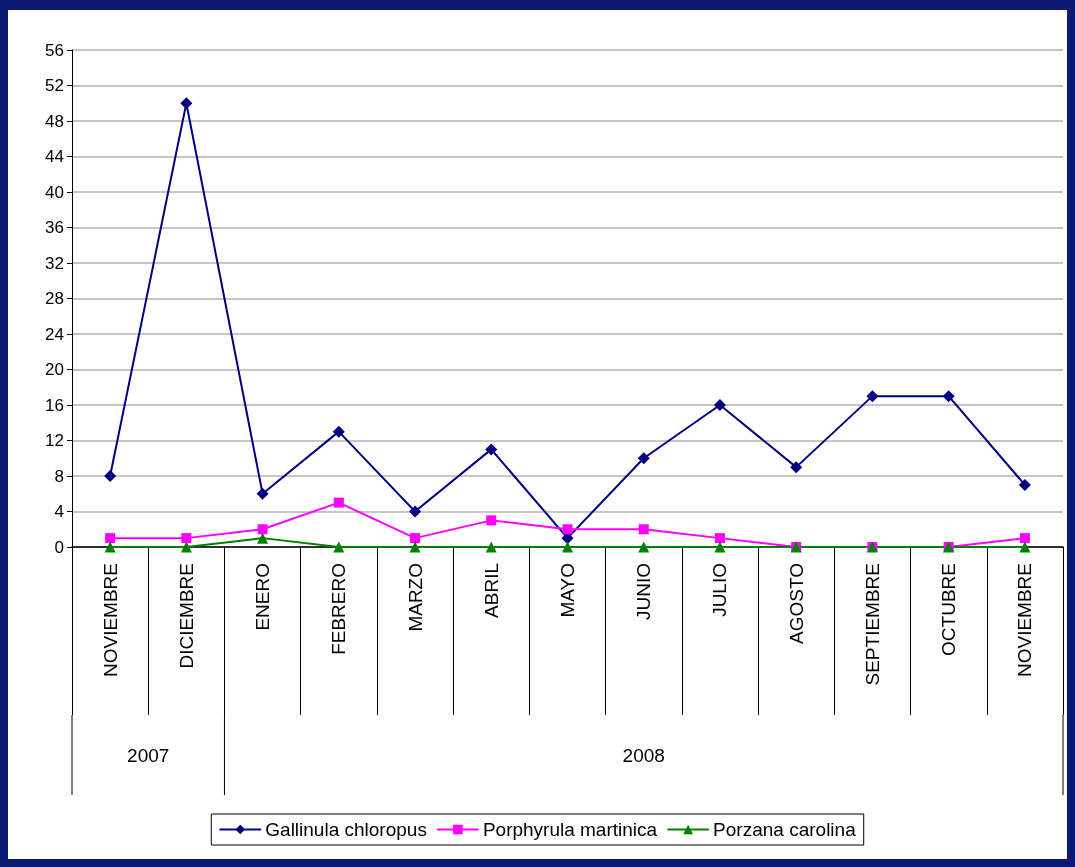  Describe the element at coordinates (148, 755) in the screenshot. I see `text: 2007` at that location.